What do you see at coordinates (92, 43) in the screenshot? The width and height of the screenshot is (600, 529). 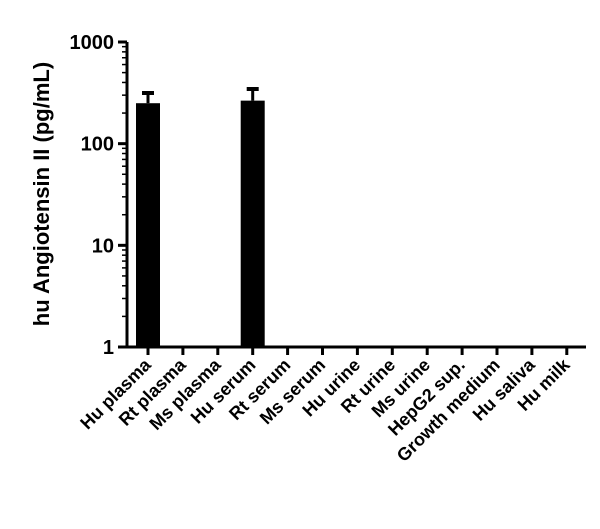 I see `y-tick-label: 1000` at bounding box center [92, 43].